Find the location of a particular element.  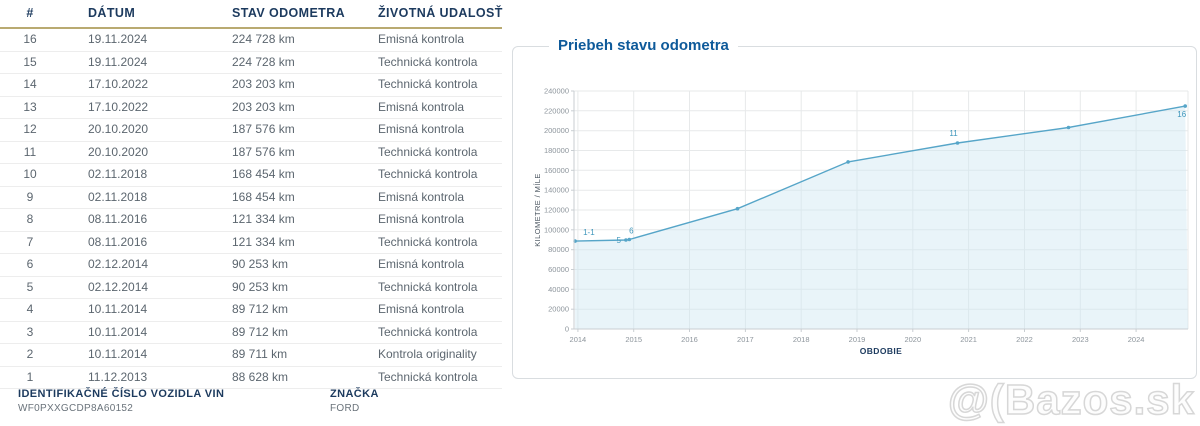

table-row: 12 20.10.2020 187 576 km Emisná kontrola is located at coordinates (251, 130).